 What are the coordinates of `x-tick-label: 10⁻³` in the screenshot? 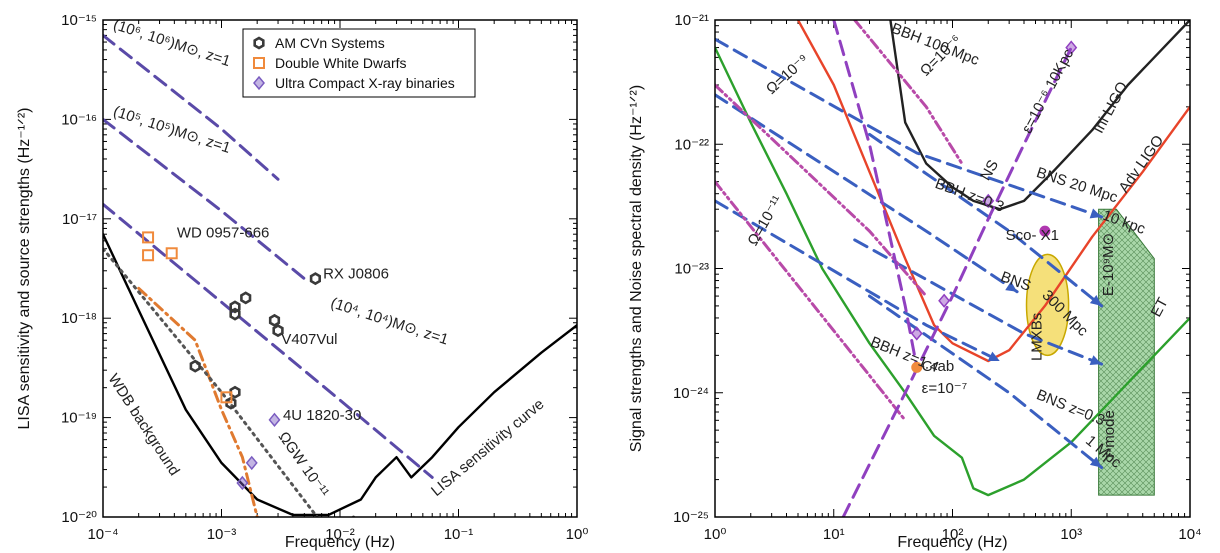 It's located at (222, 534).